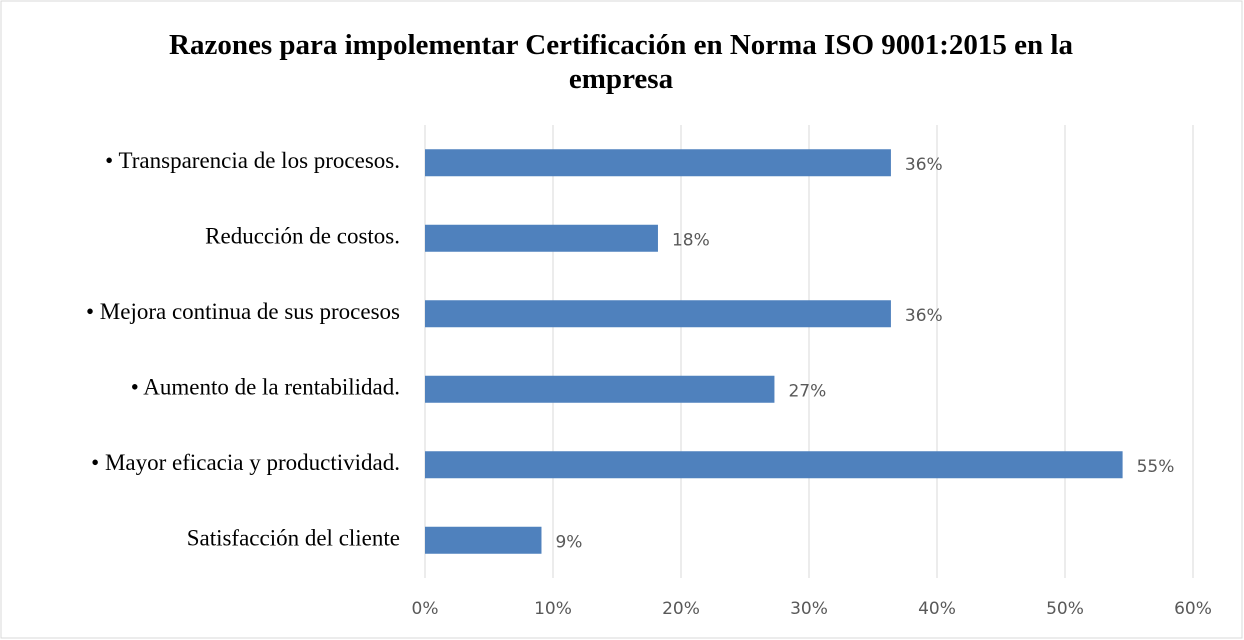  What do you see at coordinates (681, 609) in the screenshot?
I see `x-tick-label: 20%` at bounding box center [681, 609].